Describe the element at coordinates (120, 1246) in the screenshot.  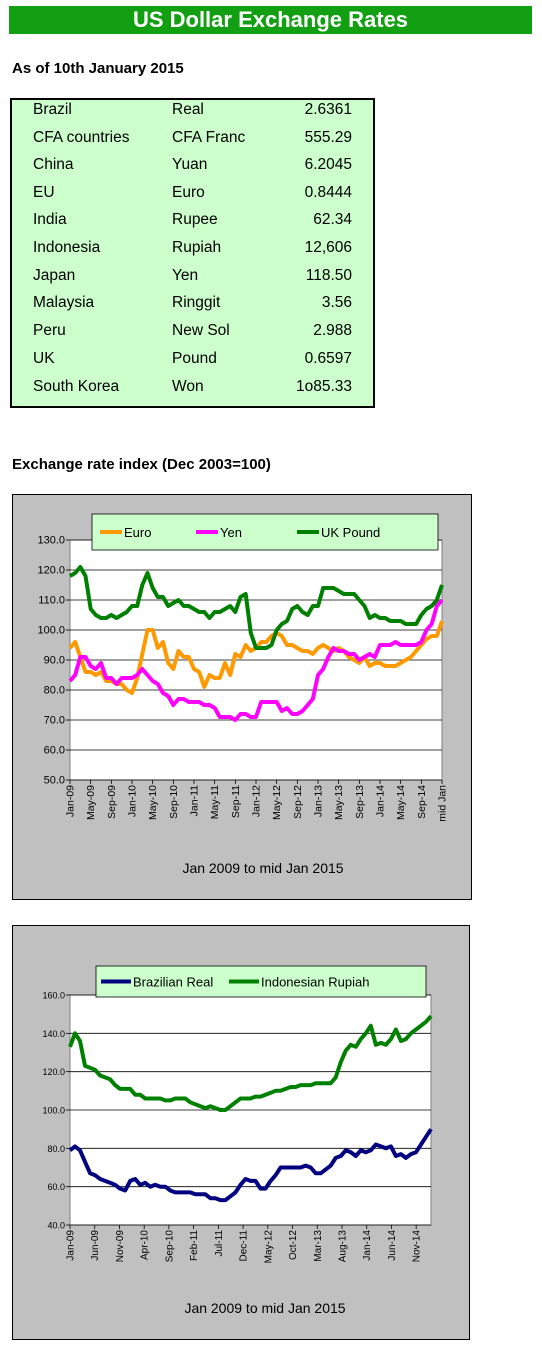
I see `x-tick-label: Nov-09` at that location.